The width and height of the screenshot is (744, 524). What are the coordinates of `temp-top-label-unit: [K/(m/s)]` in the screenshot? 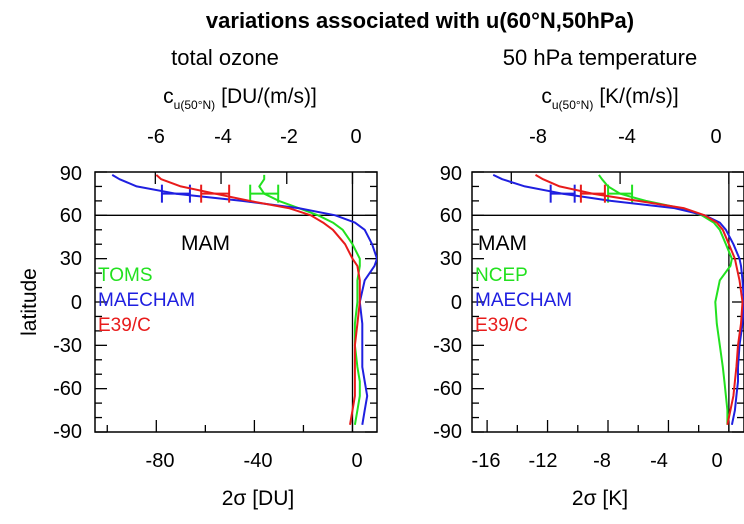 It's located at (638, 96).